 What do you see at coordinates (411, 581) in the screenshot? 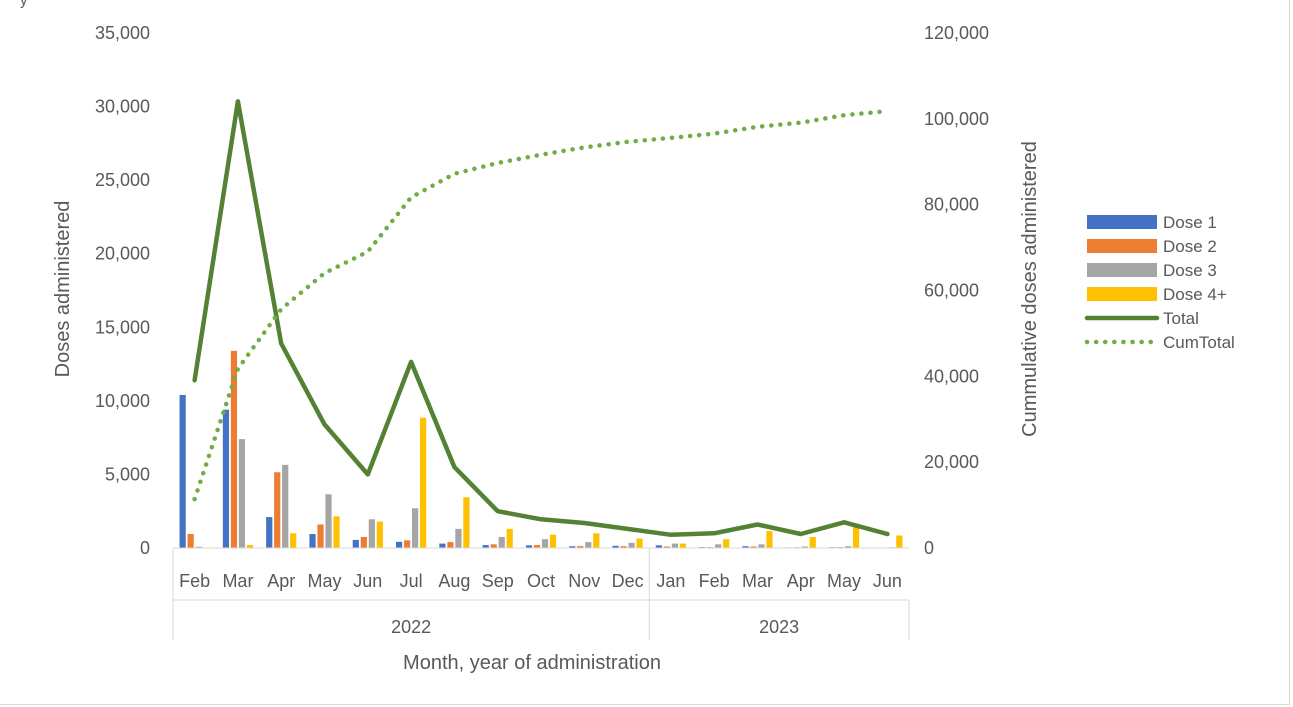
I see `x-tick-label: Jul` at bounding box center [411, 581].